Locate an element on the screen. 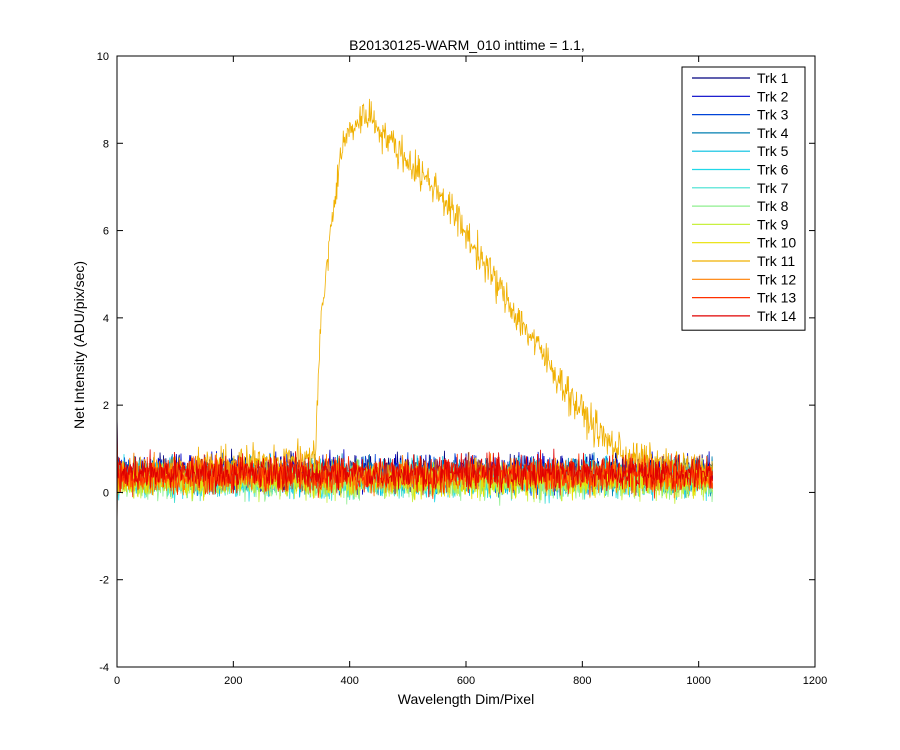 The image size is (900, 750). legend-entry-label: Trk 2 is located at coordinates (773, 96).